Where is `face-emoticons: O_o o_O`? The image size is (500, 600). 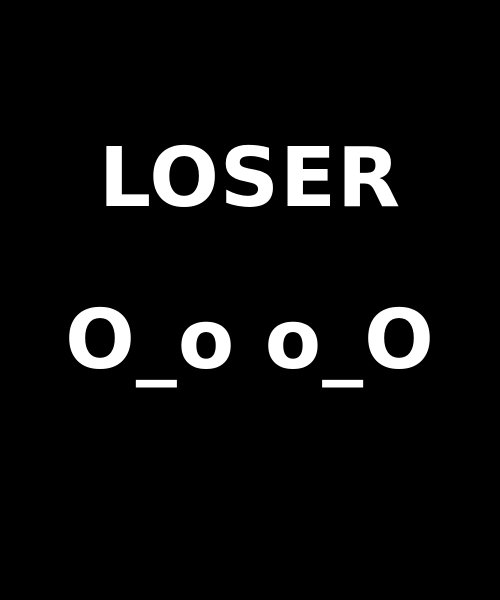
face-emoticons: O_o o_O is located at coordinates (250, 340).